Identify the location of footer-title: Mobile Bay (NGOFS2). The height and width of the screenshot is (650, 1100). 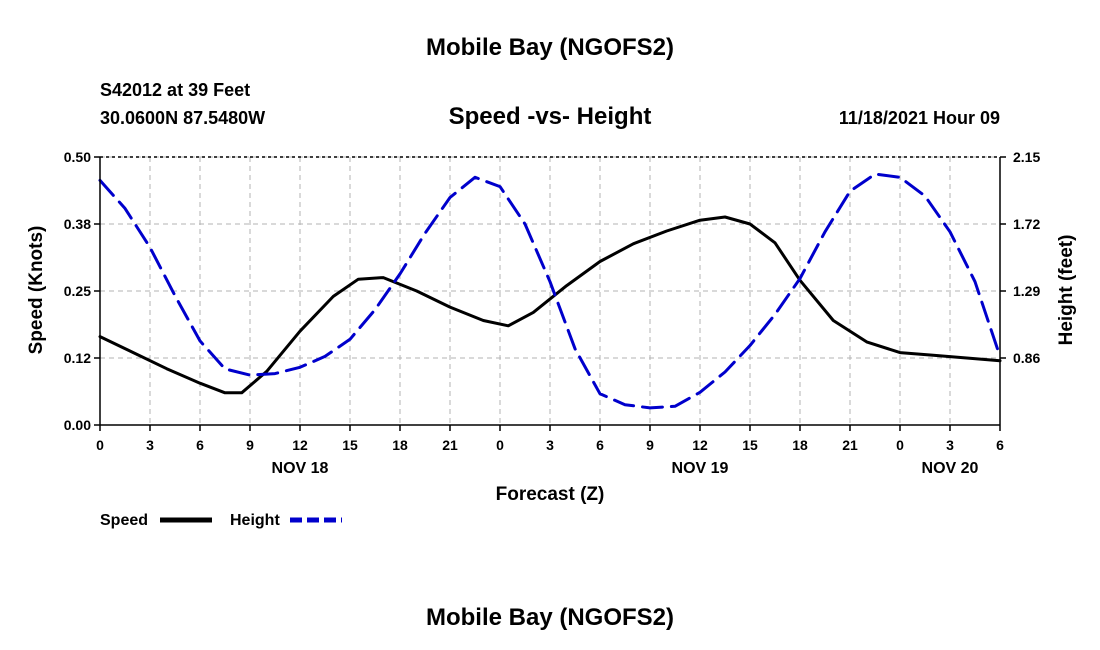
(550, 617).